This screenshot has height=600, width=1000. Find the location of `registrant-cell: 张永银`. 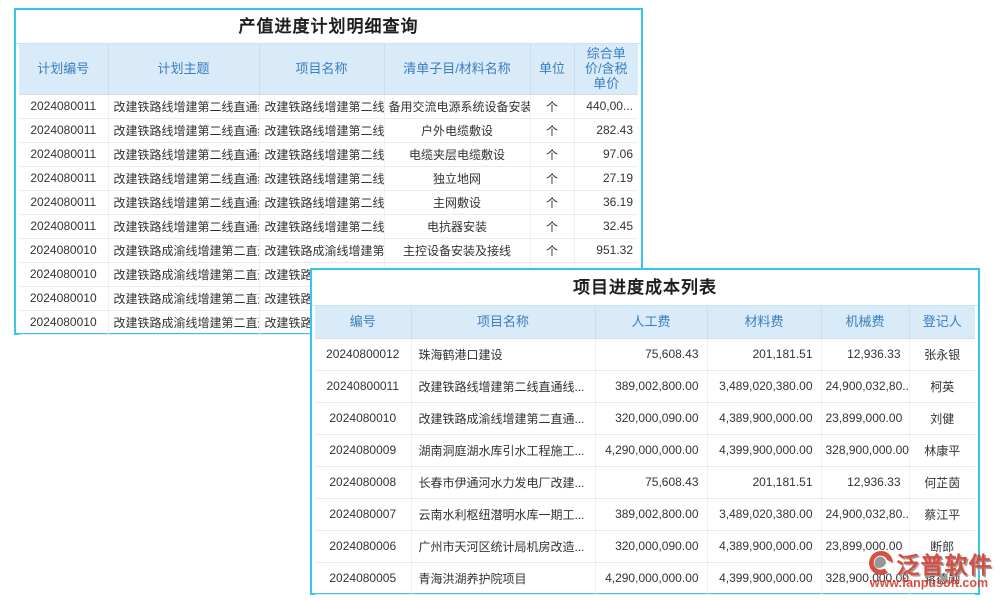

registrant-cell: 张永银 is located at coordinates (942, 354).